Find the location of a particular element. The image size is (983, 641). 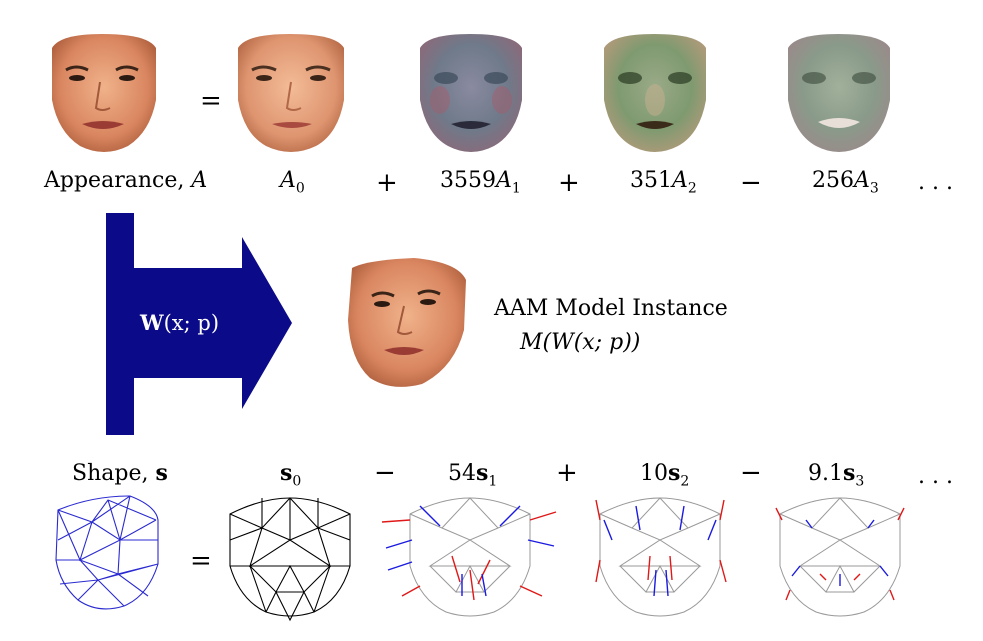

shape-label: Shape, s is located at coordinates (120, 473).